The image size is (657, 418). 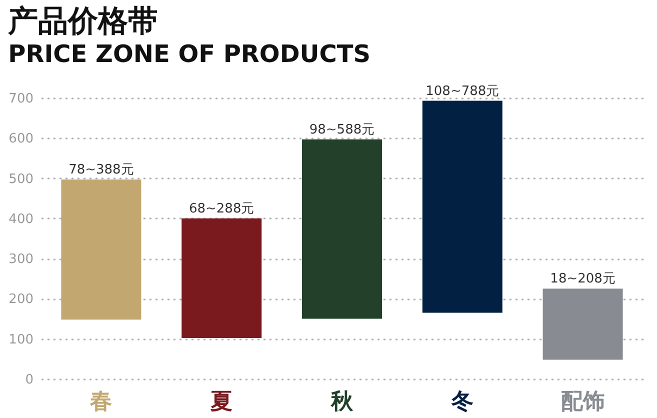 What do you see at coordinates (29, 380) in the screenshot?
I see `y-tick-label: 0` at bounding box center [29, 380].